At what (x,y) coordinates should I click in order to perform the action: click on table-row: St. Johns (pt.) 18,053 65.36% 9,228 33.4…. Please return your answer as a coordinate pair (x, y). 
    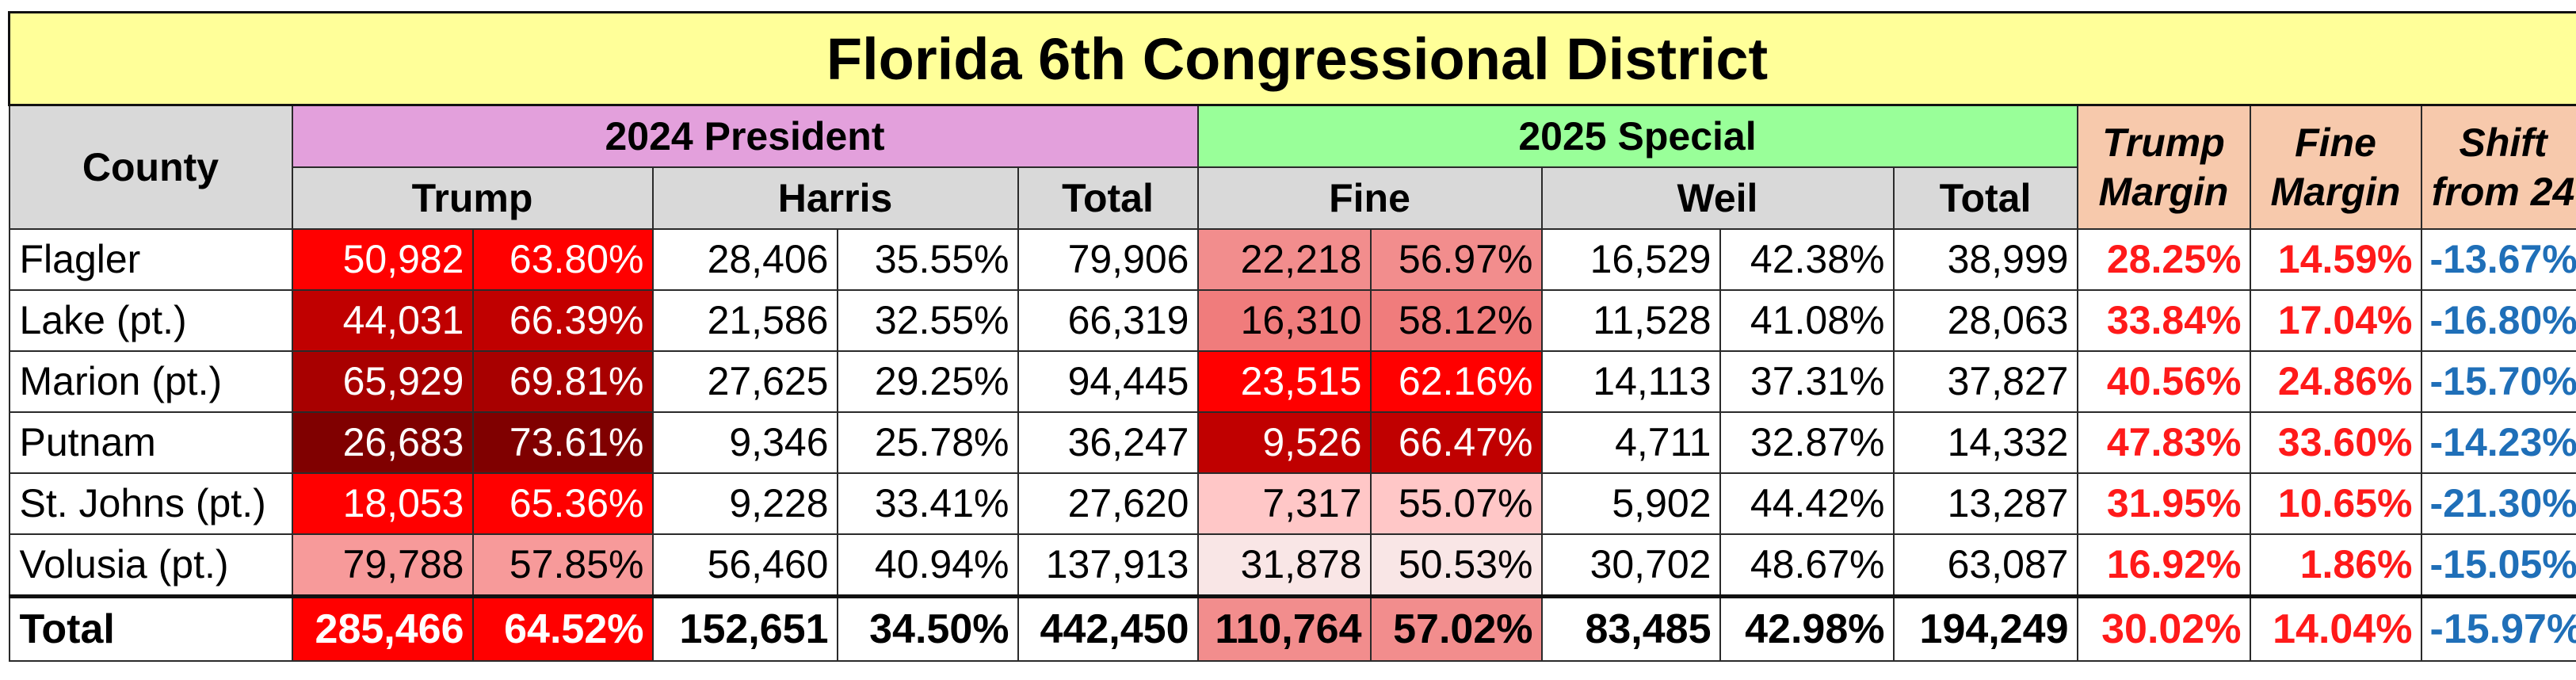
    Looking at the image, I should click on (1292, 503).